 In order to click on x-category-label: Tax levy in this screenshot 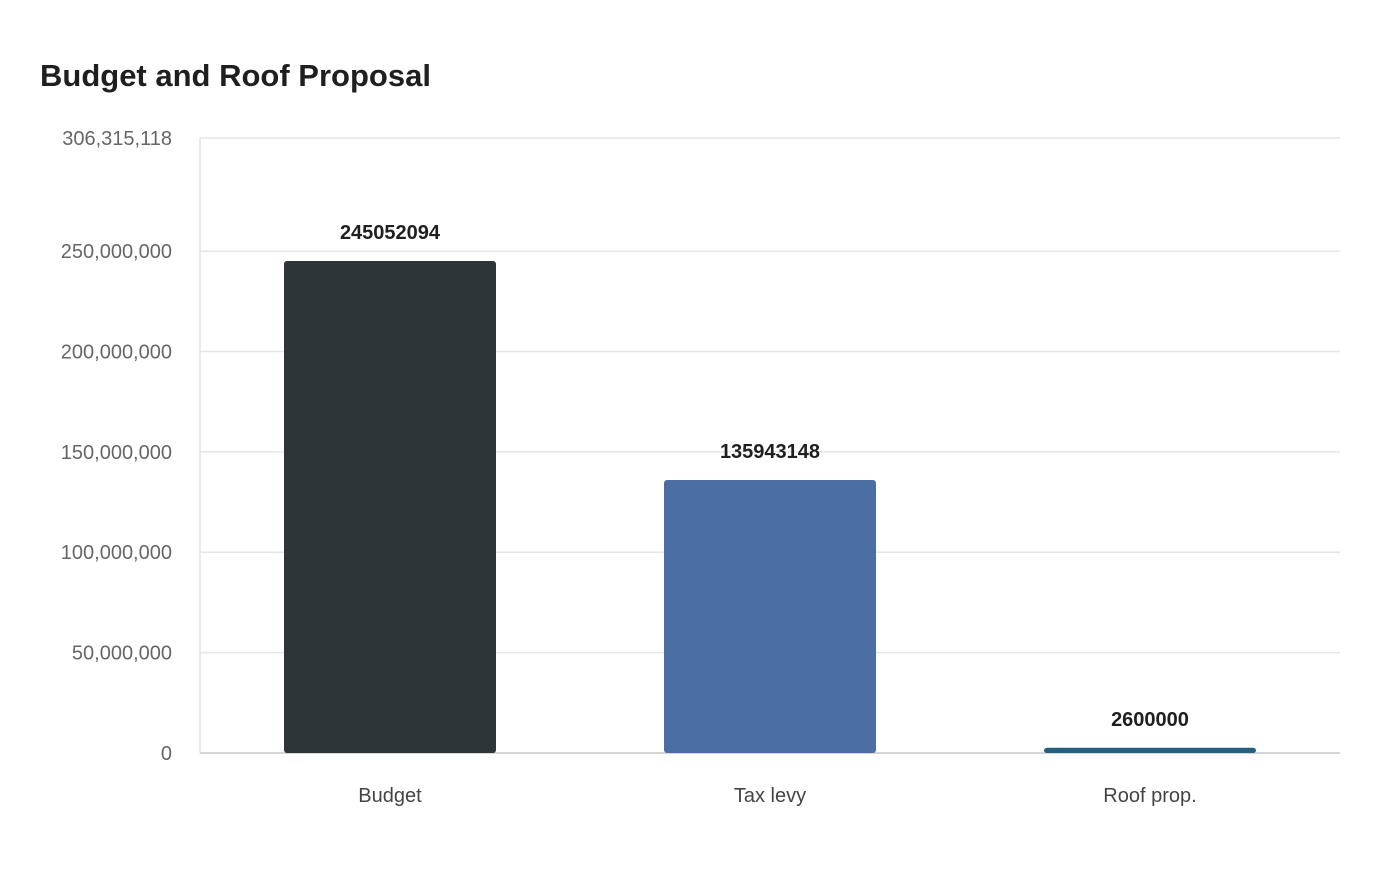, I will do `click(770, 796)`.